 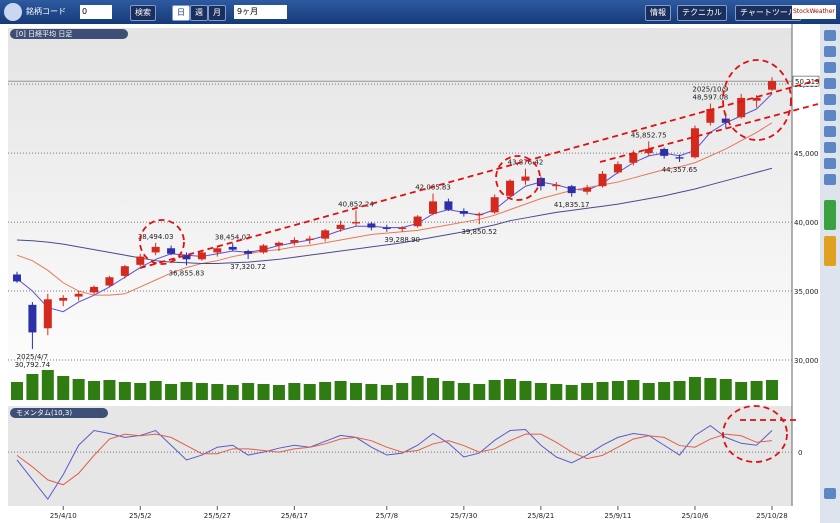 I want to click on week-button: 週, so click(x=199, y=13).